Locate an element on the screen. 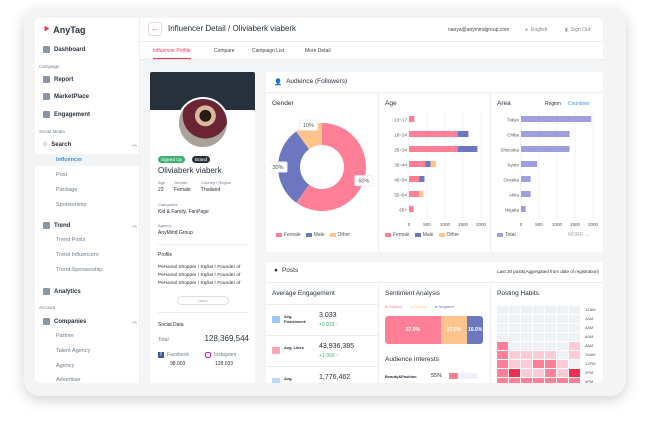 Image resolution: width=647 pixels, height=431 pixels. categories-value: Kid & Family, FanPage is located at coordinates (183, 212).